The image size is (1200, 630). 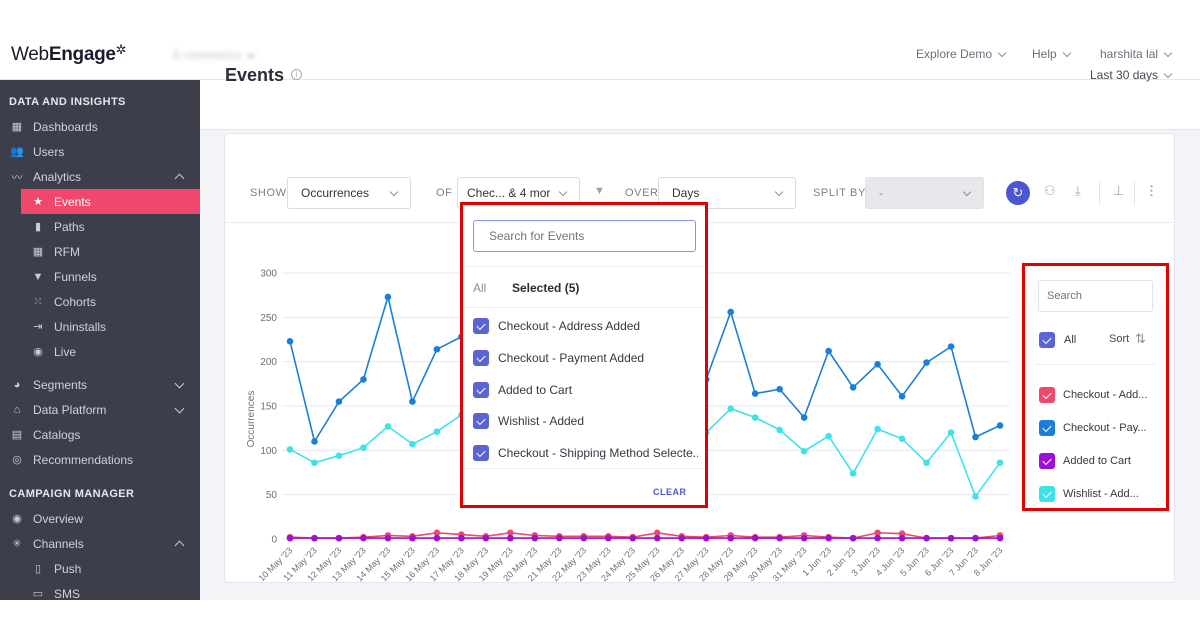 I want to click on sidebar-item-channels: ✳ Channels, so click(x=100, y=543).